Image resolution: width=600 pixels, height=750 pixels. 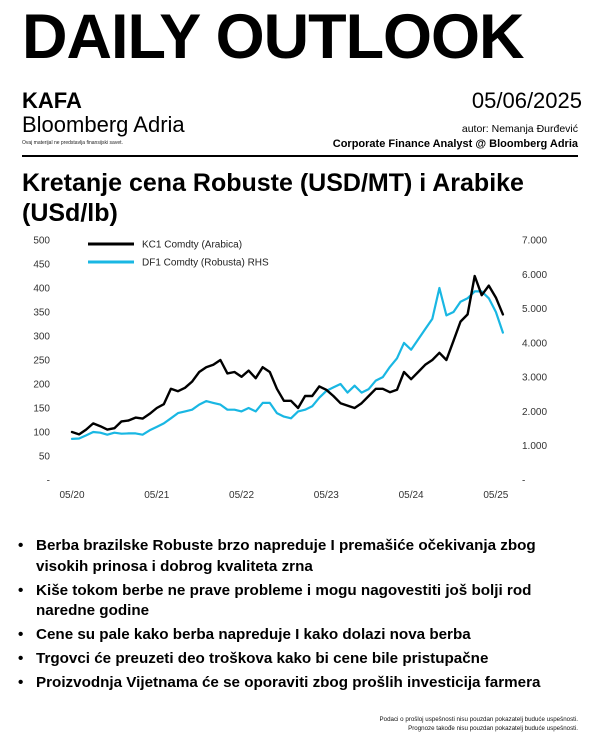 What do you see at coordinates (41, 385) in the screenshot?
I see `y-left-tick-label: 200` at bounding box center [41, 385].